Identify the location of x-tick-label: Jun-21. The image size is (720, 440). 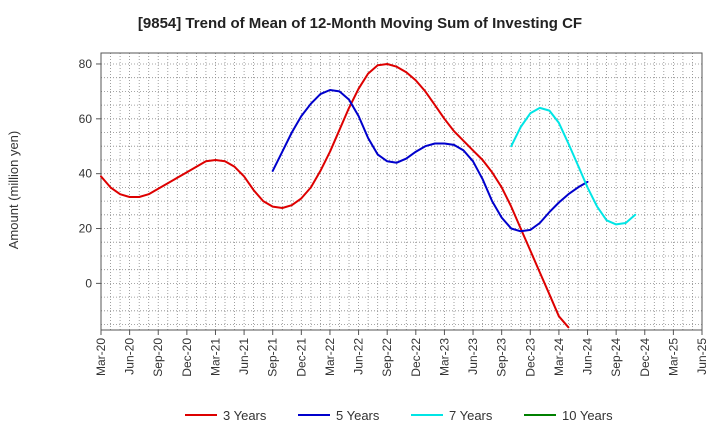
(244, 356).